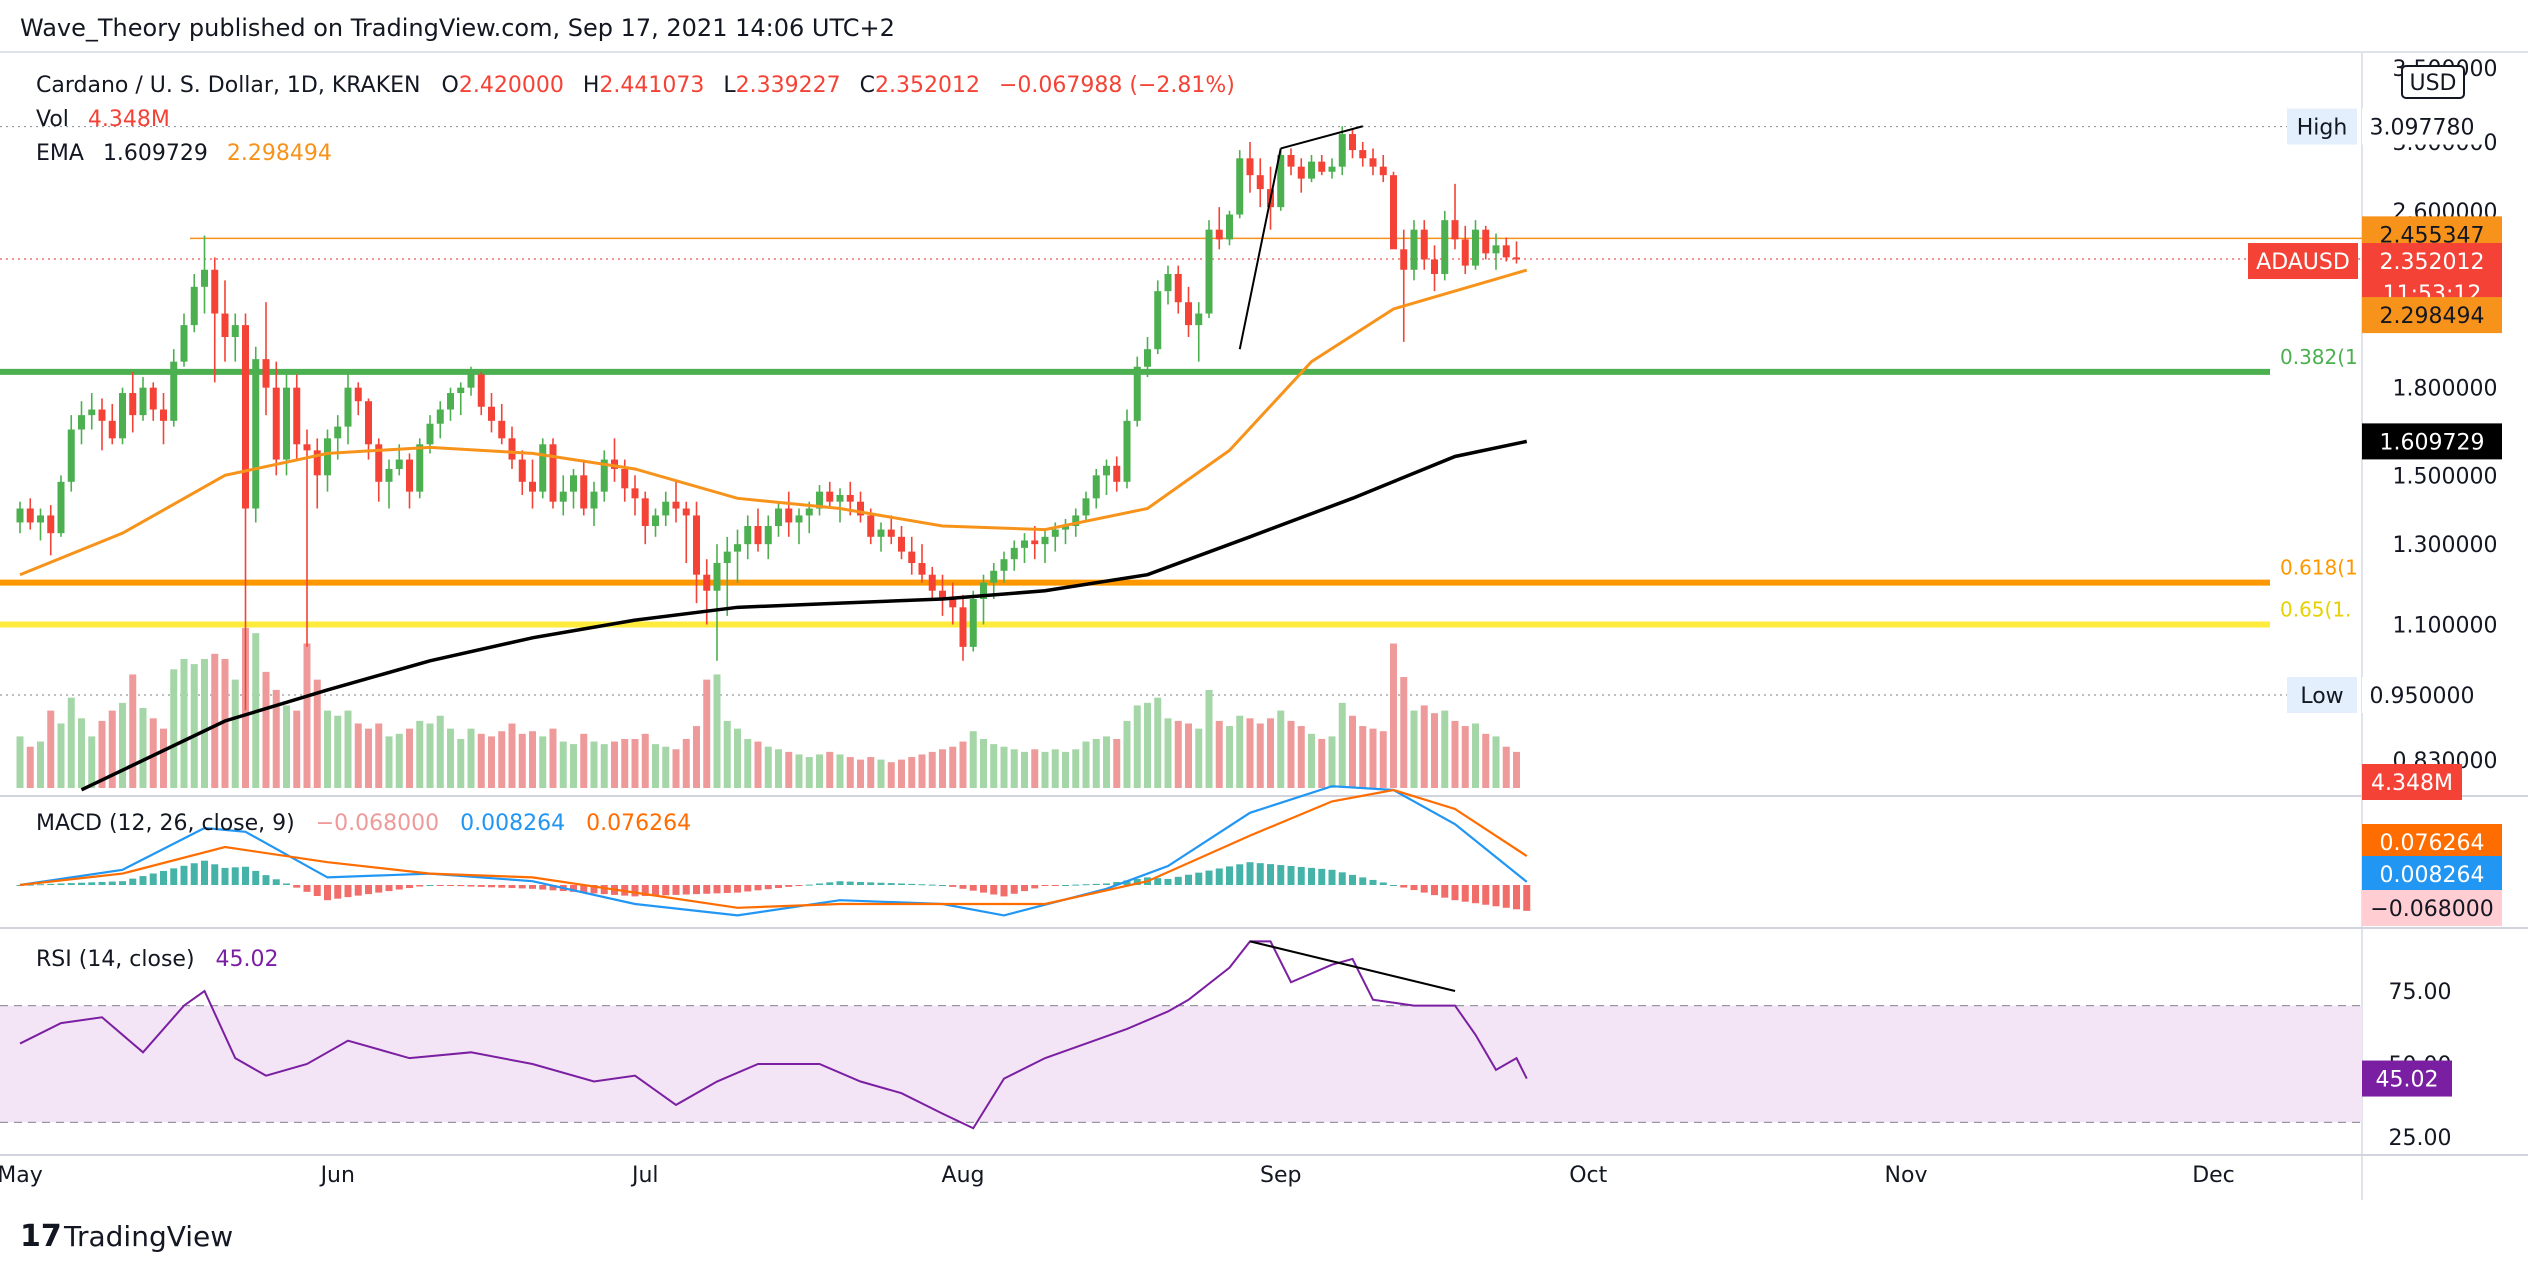 The width and height of the screenshot is (2528, 1270). I want to click on time-tick: Sep, so click(1280, 1175).